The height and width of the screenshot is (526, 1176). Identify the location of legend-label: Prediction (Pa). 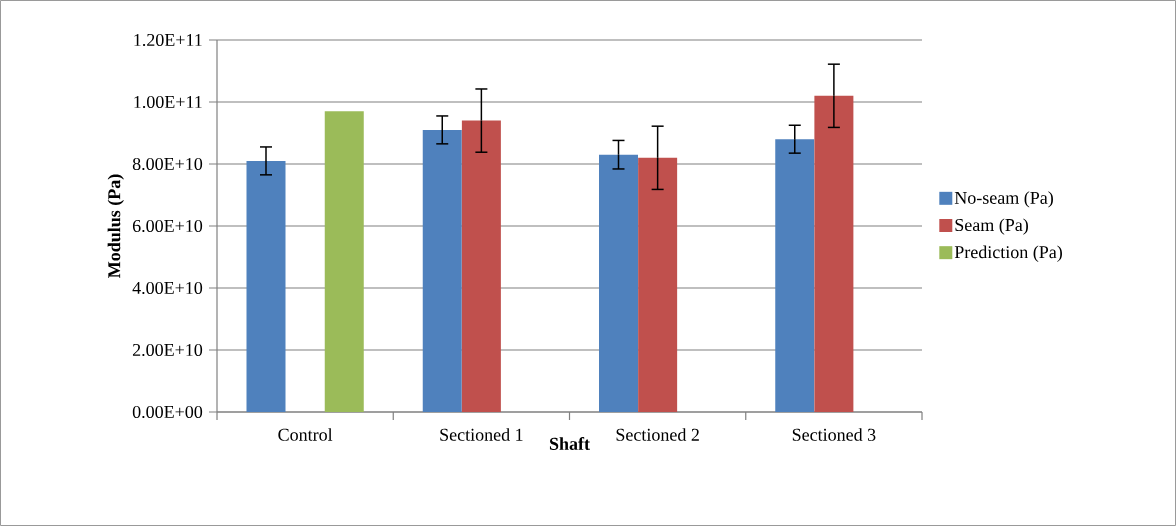
(1008, 253).